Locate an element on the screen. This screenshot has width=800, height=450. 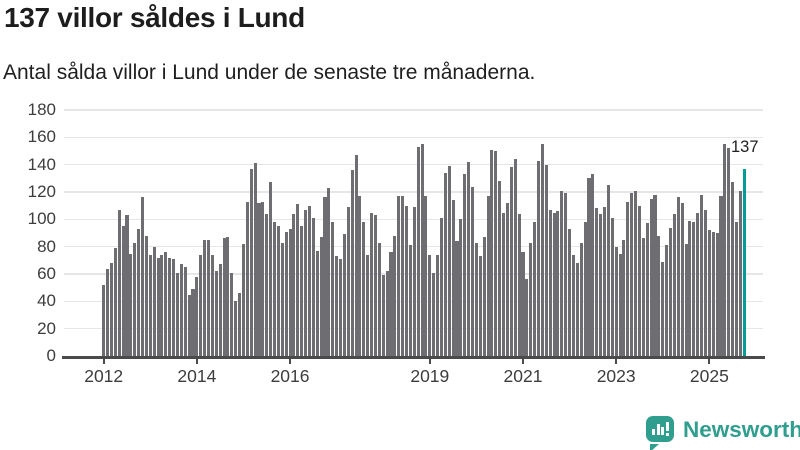
newsworthy-logo: Newsworthy is located at coordinates (722, 431).